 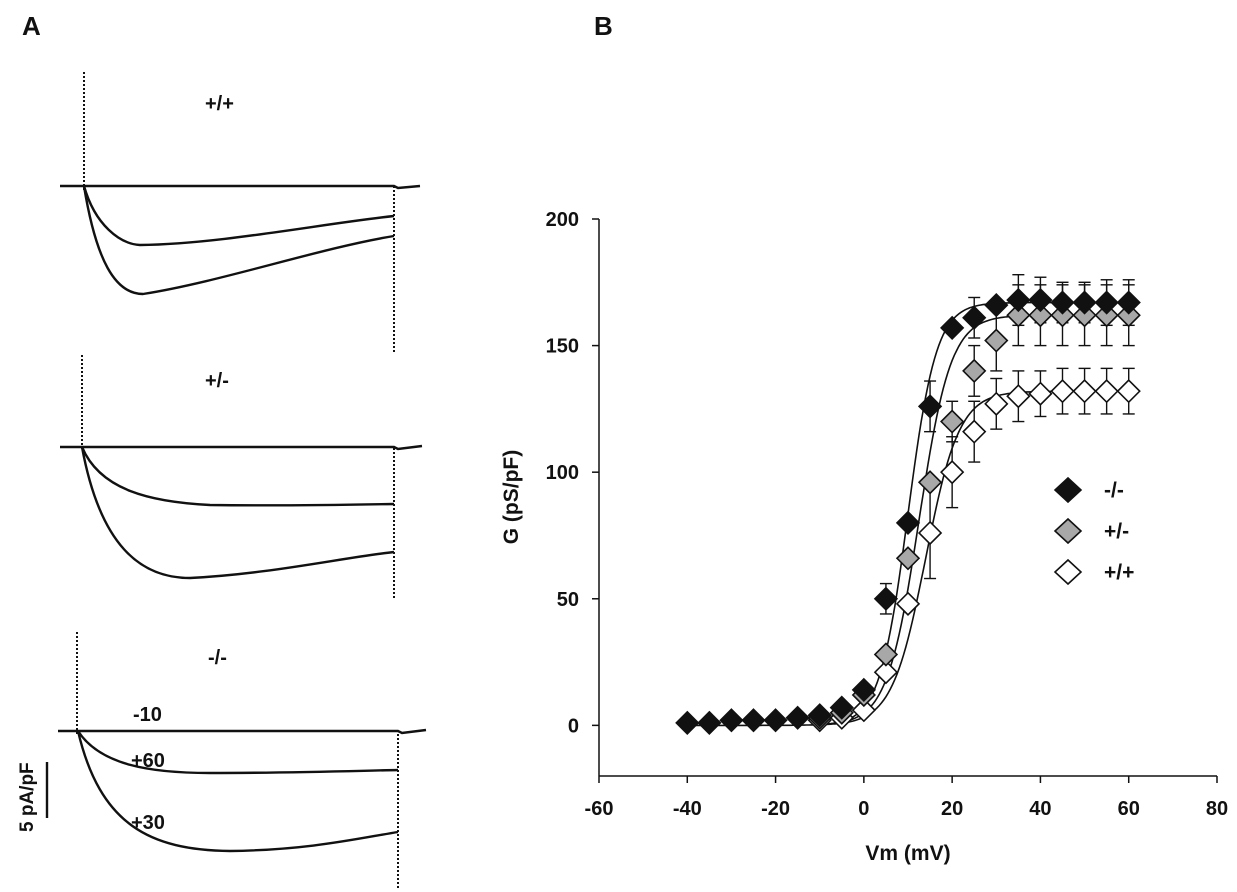 I want to click on x-tick-label: -20, so click(x=775, y=809).